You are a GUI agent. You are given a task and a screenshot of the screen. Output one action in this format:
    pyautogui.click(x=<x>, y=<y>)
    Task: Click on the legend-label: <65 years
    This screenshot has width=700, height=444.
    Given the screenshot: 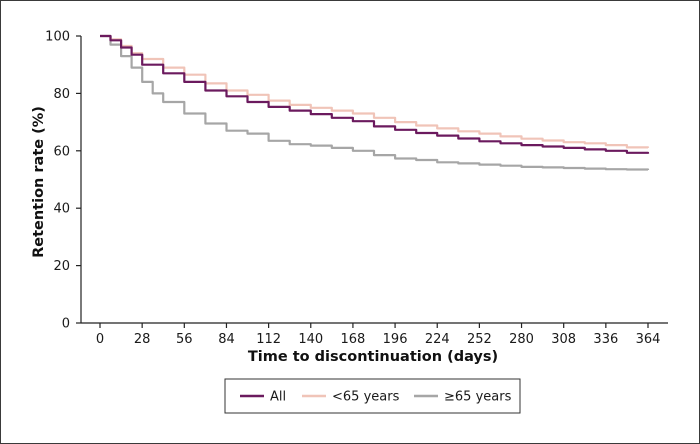 What is the action you would take?
    pyautogui.click(x=366, y=397)
    